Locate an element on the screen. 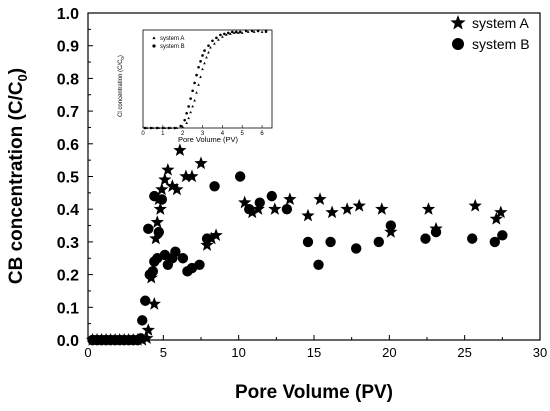 This screenshot has width=550, height=411. inset-x-tick-label: 0 is located at coordinates (143, 134).